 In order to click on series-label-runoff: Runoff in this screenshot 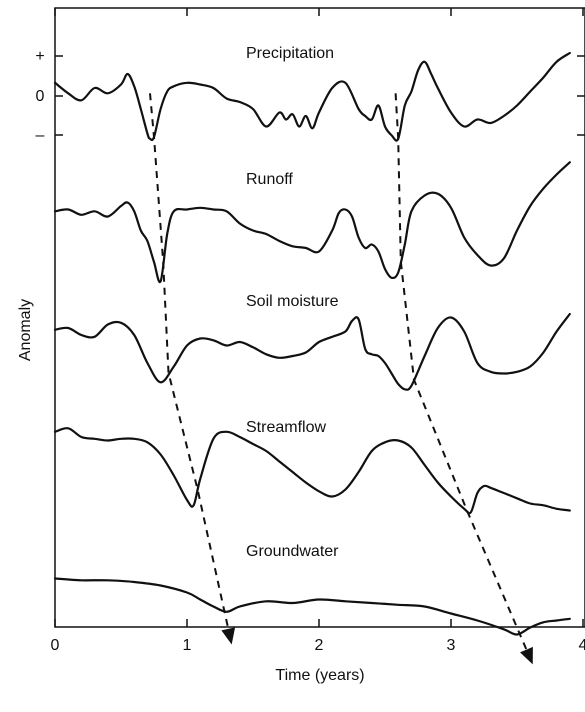, I will do `click(269, 179)`.